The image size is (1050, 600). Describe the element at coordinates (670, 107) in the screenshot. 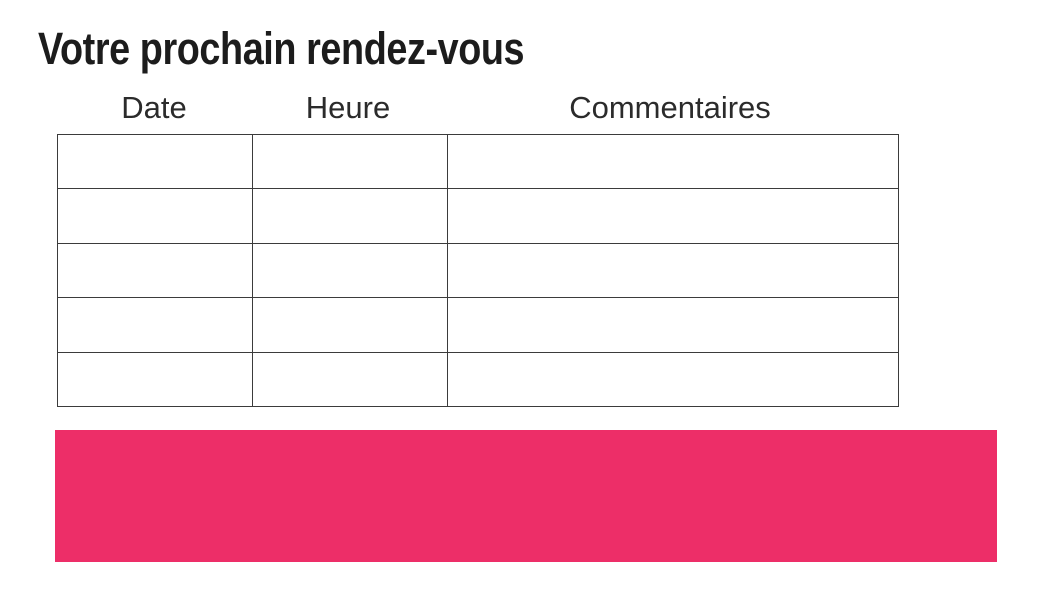

I see `column-header-commentaires: Commentaires` at that location.